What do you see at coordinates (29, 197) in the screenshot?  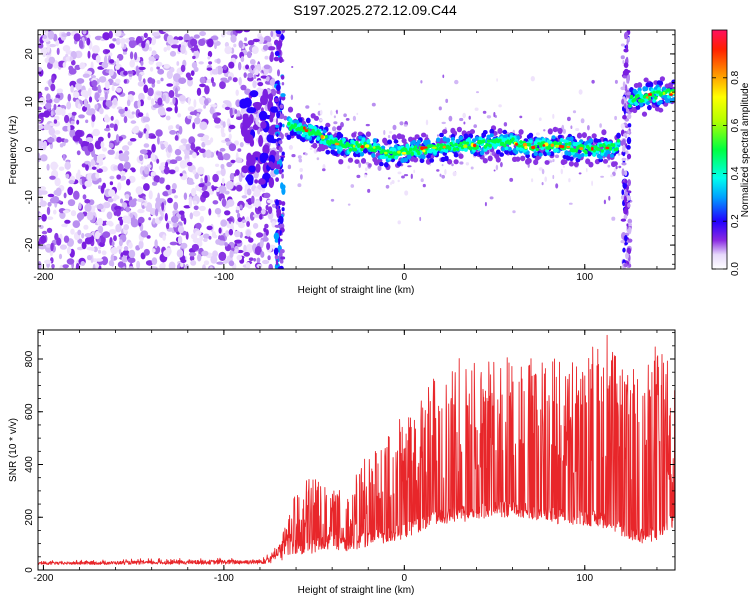 I see `spectrogram-y-tick-label: -10` at bounding box center [29, 197].